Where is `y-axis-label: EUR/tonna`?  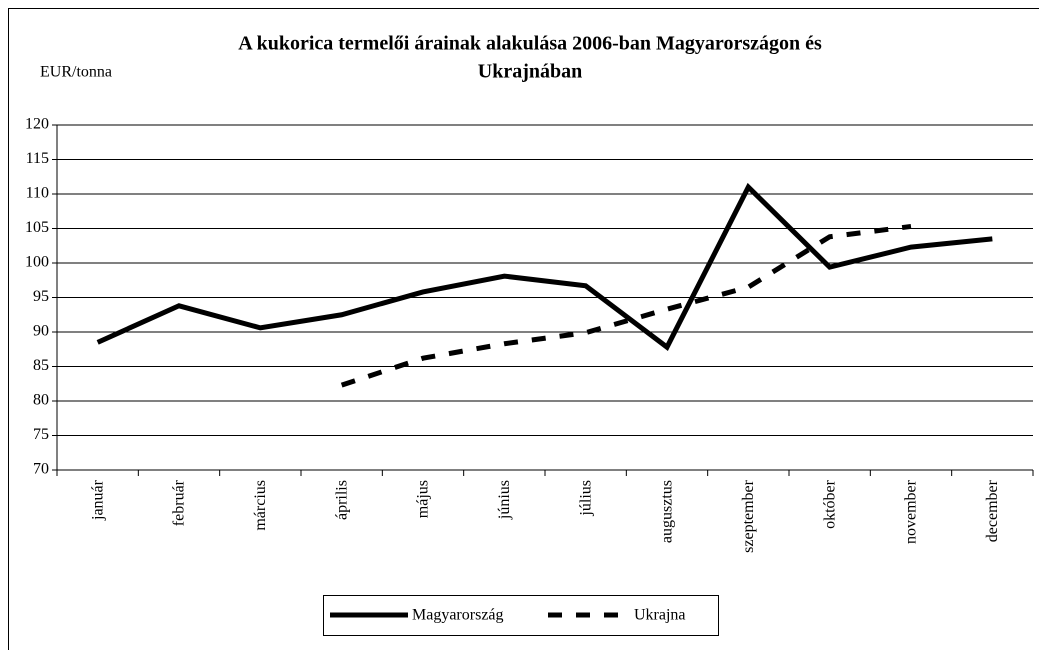
y-axis-label: EUR/tonna is located at coordinates (76, 72).